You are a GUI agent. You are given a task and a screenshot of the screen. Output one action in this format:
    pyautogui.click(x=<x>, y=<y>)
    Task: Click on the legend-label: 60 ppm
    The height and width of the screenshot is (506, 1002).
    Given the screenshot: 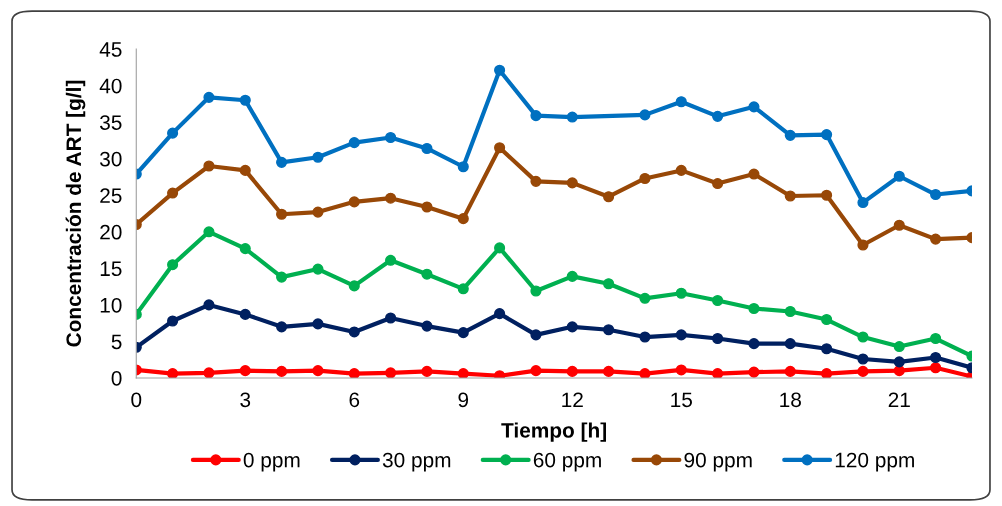 What is the action you would take?
    pyautogui.click(x=567, y=462)
    